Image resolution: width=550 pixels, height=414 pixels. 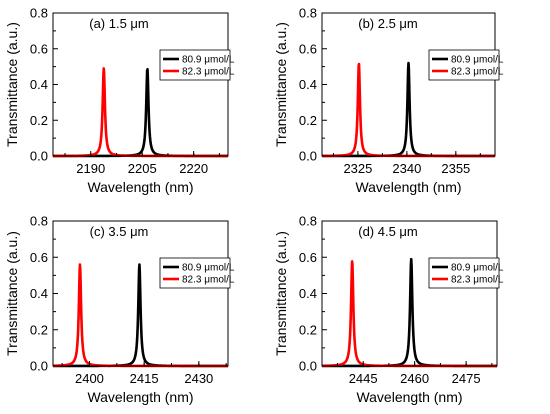 What do you see at coordinates (119, 23) in the screenshot?
I see `panel-title: (a) 1.5 μm` at bounding box center [119, 23].